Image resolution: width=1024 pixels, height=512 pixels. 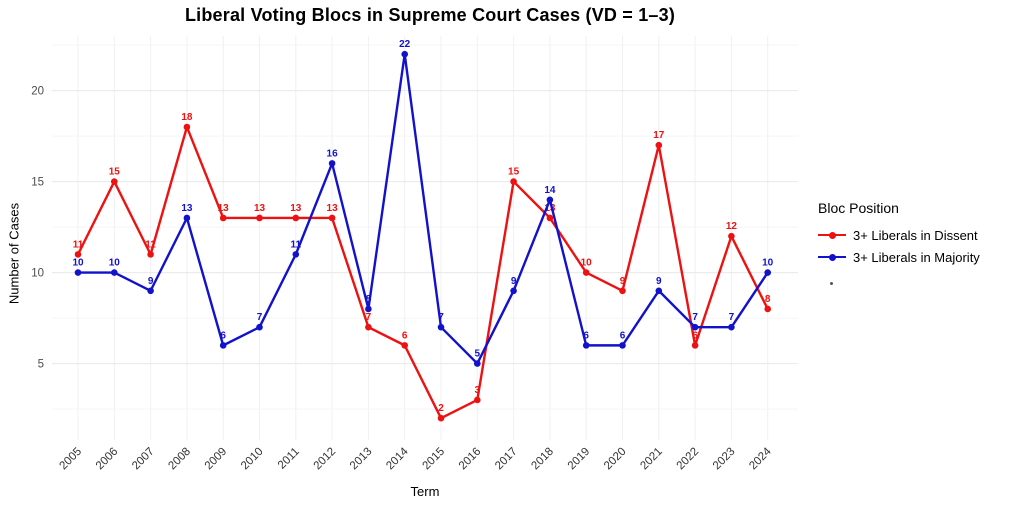 I want to click on legend-title: Bloc Position, so click(x=858, y=208).